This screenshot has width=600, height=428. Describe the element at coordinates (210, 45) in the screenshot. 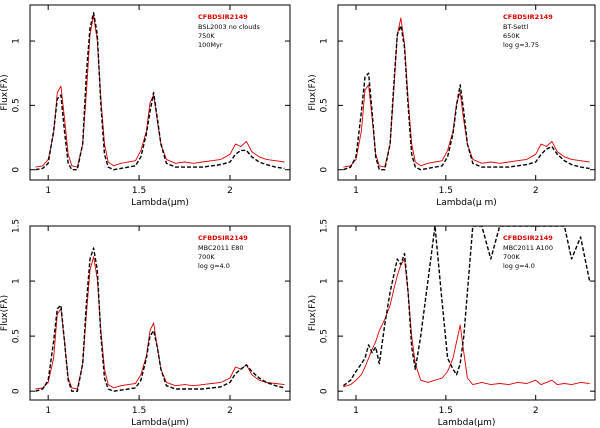

I see `annotation-line: 100Myr` at that location.